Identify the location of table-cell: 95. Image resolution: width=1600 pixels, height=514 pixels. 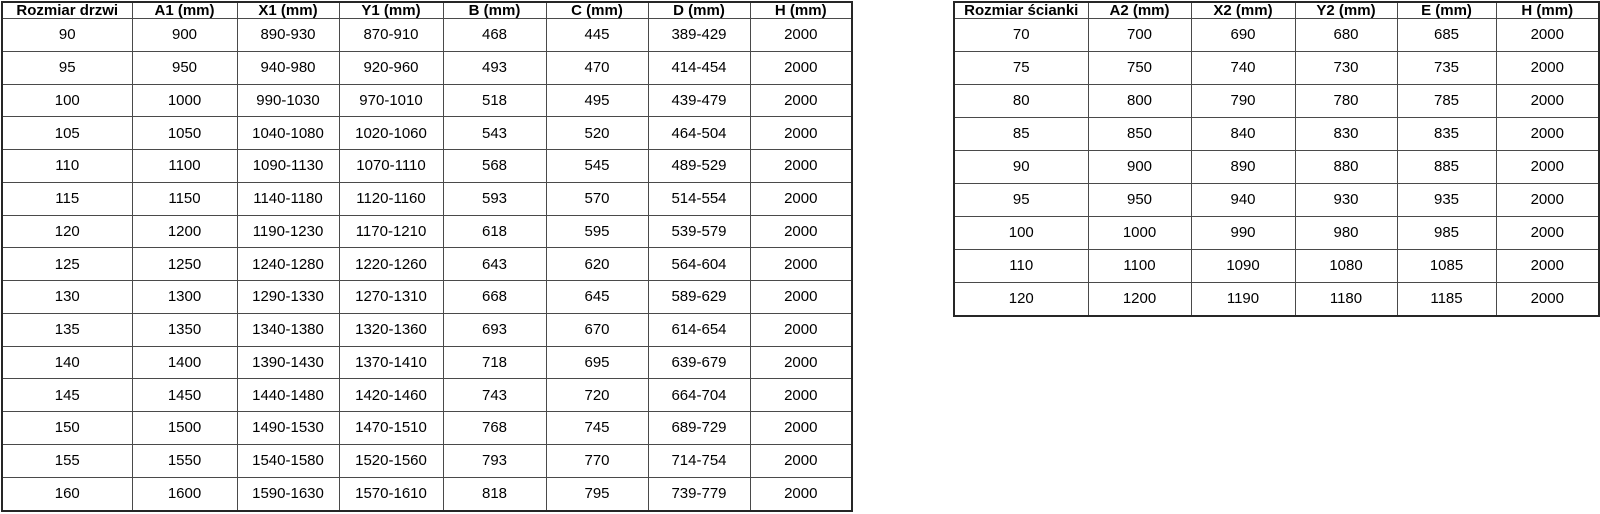
(67, 67).